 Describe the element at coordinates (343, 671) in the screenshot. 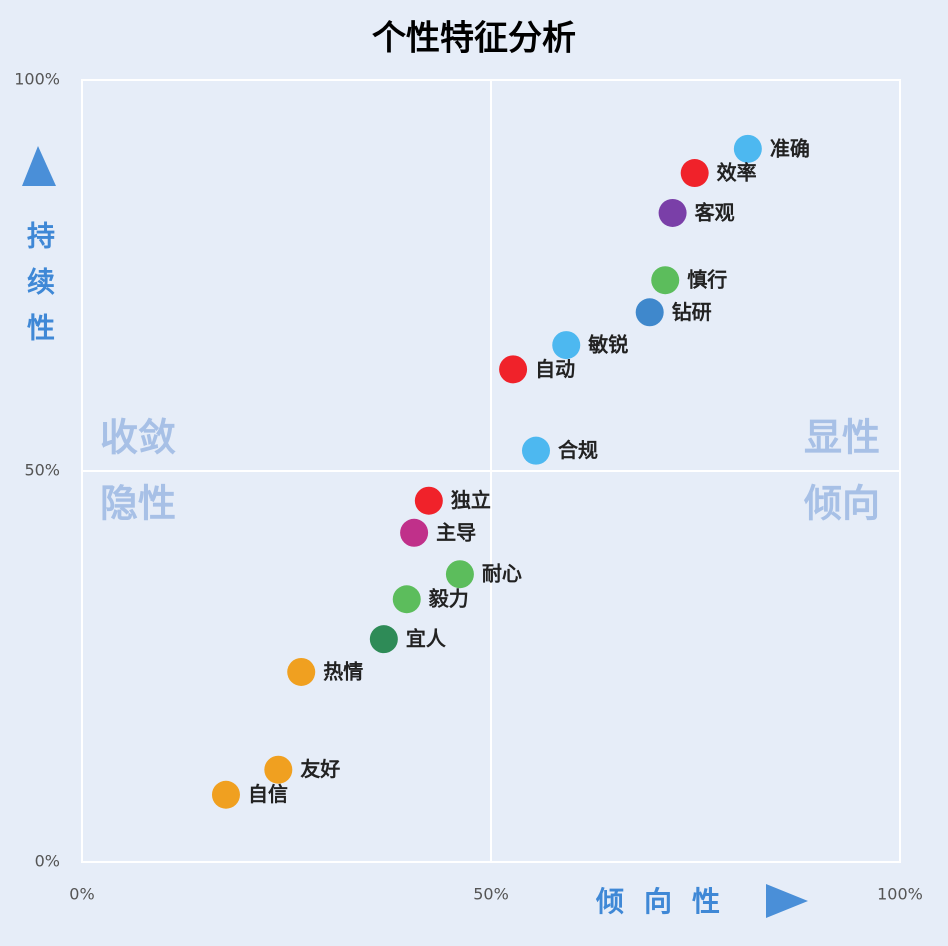

I see `point-label: 热情` at that location.